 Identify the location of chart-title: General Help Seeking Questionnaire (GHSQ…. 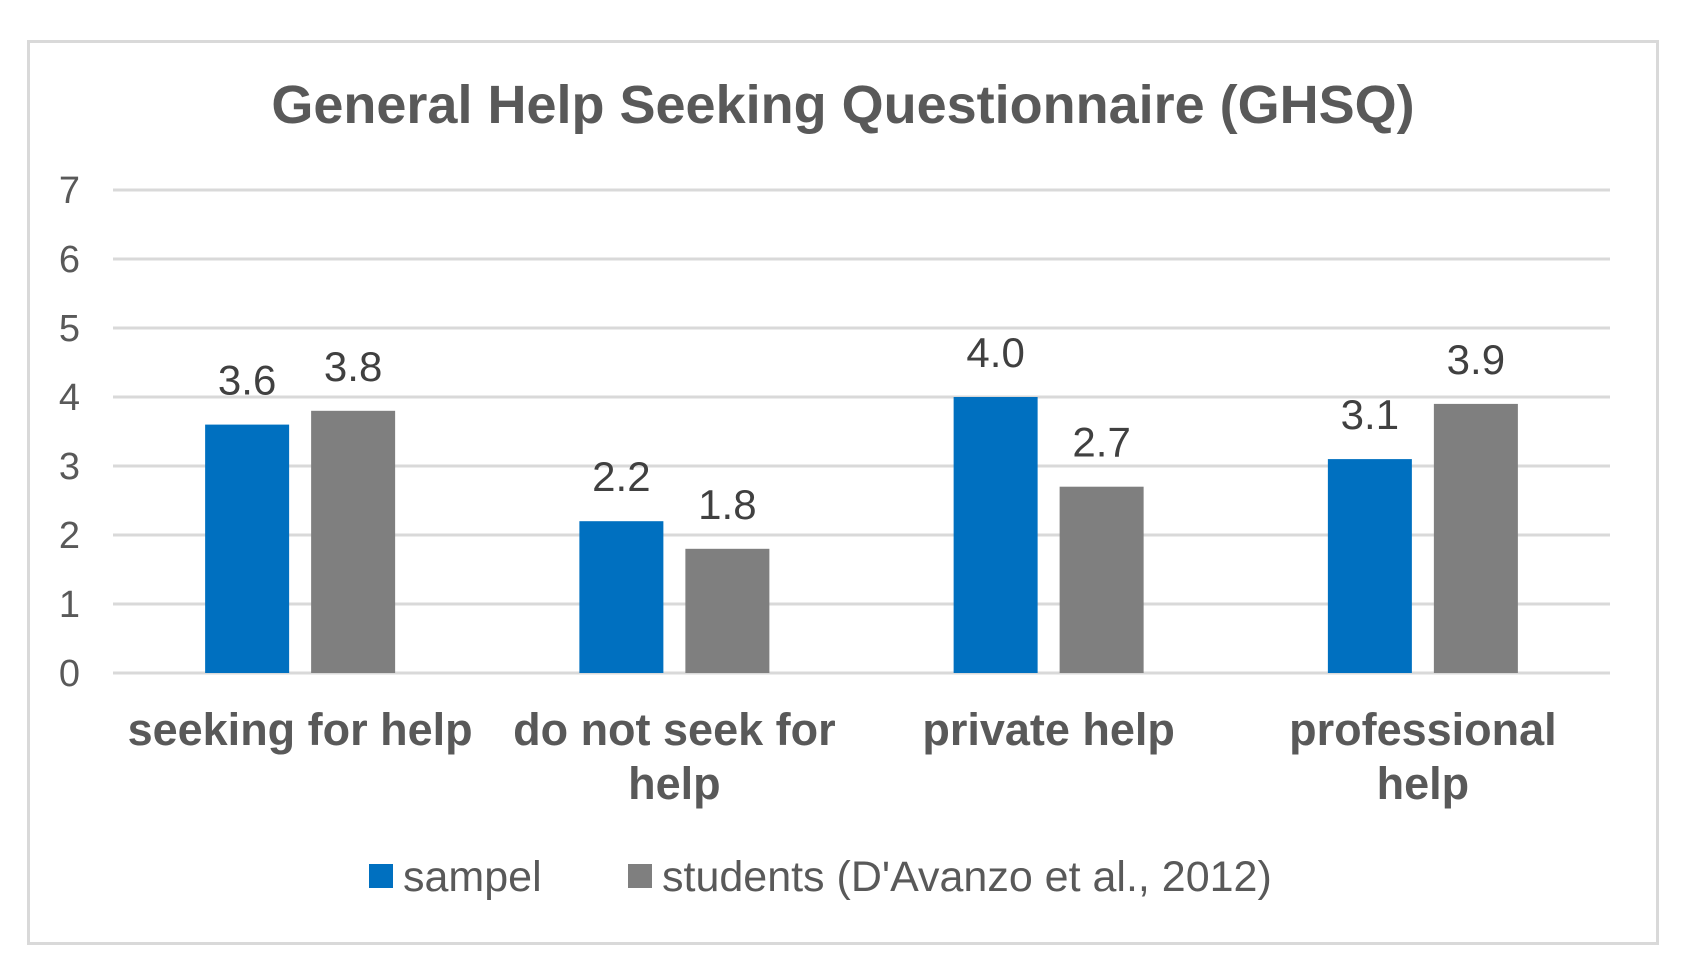
(842, 105).